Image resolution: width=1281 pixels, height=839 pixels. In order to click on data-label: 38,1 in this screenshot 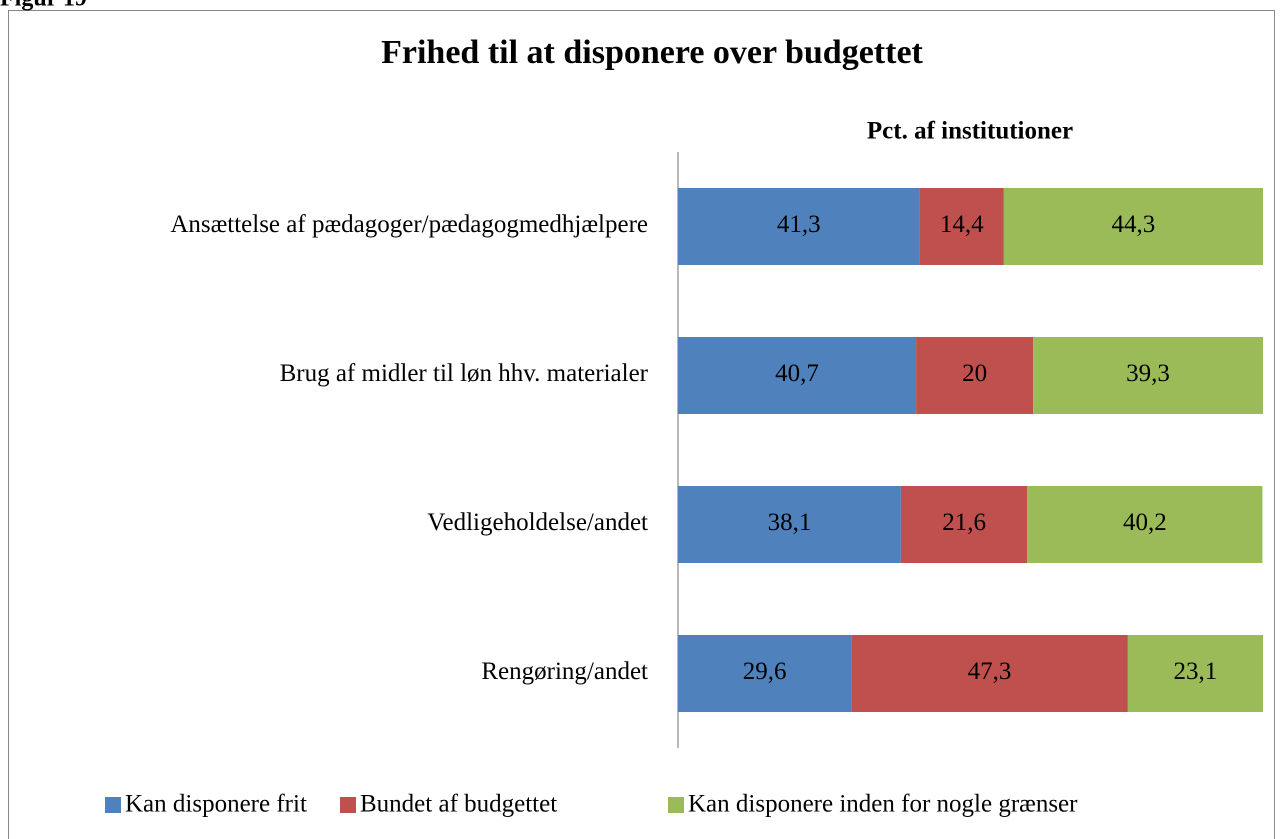, I will do `click(790, 522)`.